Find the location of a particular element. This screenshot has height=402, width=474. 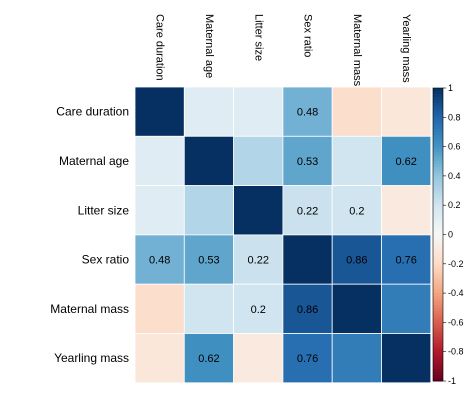

heatmap-cell-maternal-mass-maternal-age is located at coordinates (209, 308).